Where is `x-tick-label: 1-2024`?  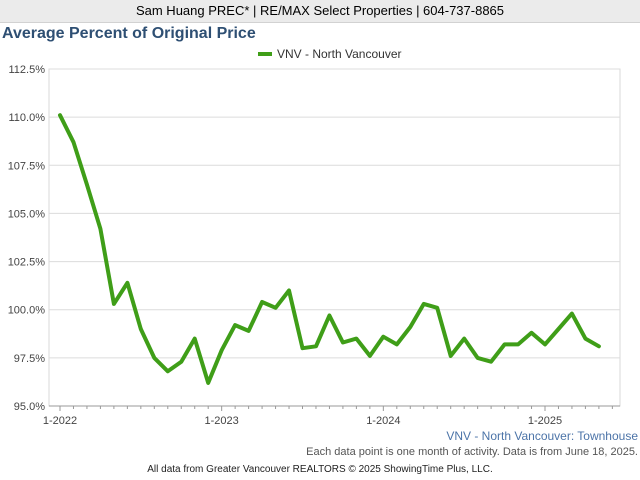
x-tick-label: 1-2024 is located at coordinates (383, 421).